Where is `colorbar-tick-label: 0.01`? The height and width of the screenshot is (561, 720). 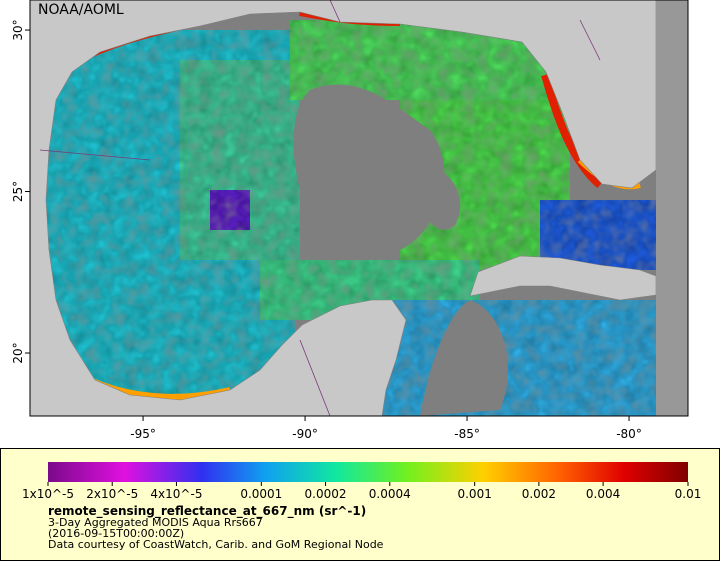
colorbar-tick-label: 0.01 is located at coordinates (688, 494).